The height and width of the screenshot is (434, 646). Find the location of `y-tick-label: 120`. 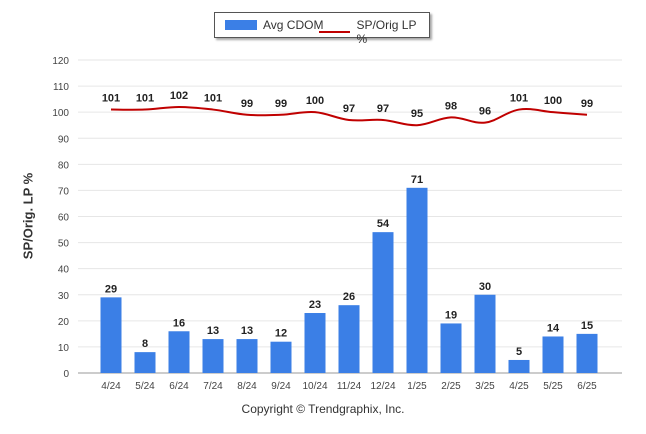

y-tick-label: 120 is located at coordinates (60, 61).